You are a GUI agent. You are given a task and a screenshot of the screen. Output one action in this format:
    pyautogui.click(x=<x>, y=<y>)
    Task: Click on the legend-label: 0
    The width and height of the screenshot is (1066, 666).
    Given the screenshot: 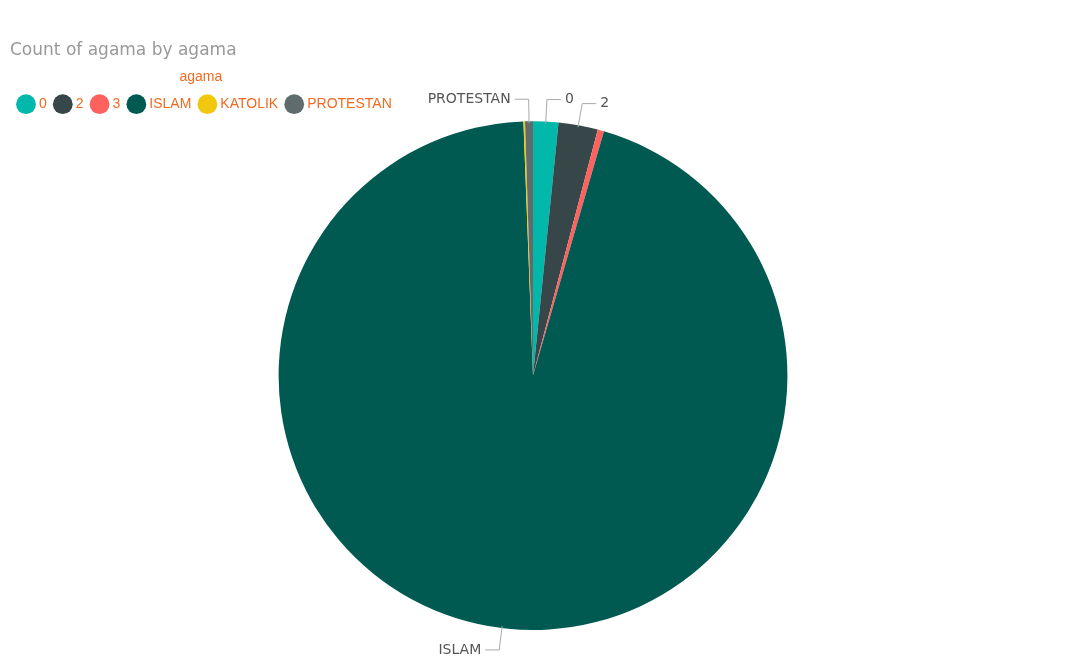 What is the action you would take?
    pyautogui.click(x=43, y=103)
    